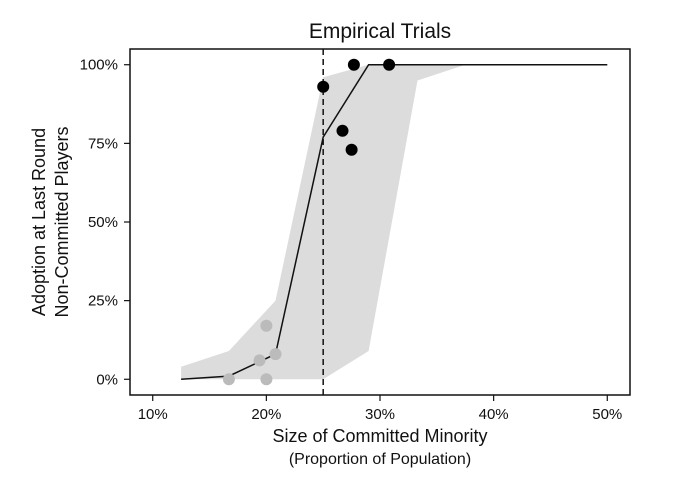 The height and width of the screenshot is (478, 697). I want to click on y-tick-label: 100%, so click(99, 65).